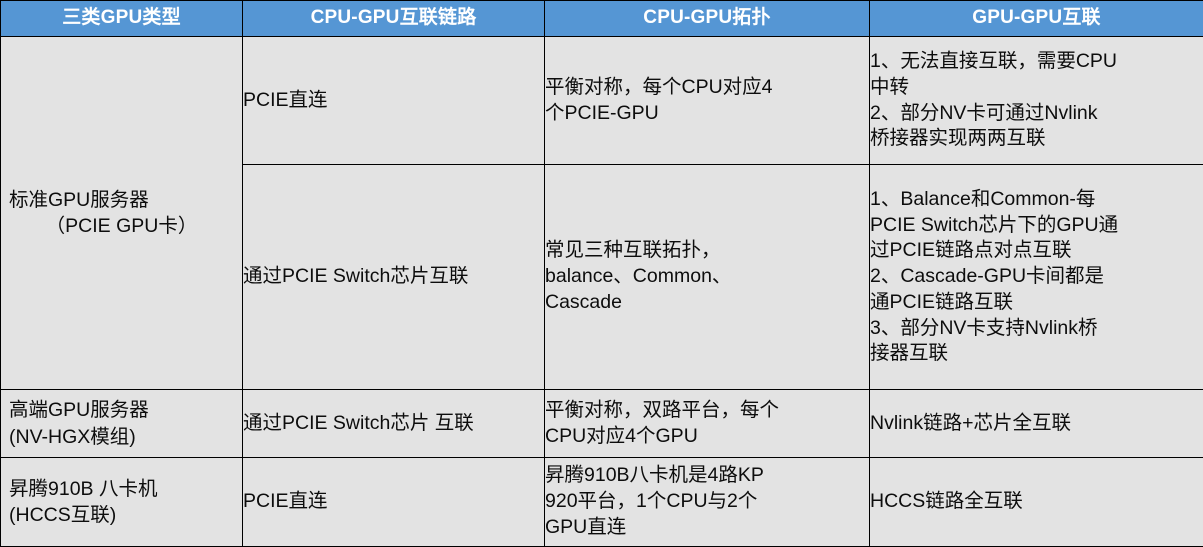 Image resolution: width=1203 pixels, height=547 pixels. I want to click on topology-line: 常见三种互联拓扑，, so click(633, 250).